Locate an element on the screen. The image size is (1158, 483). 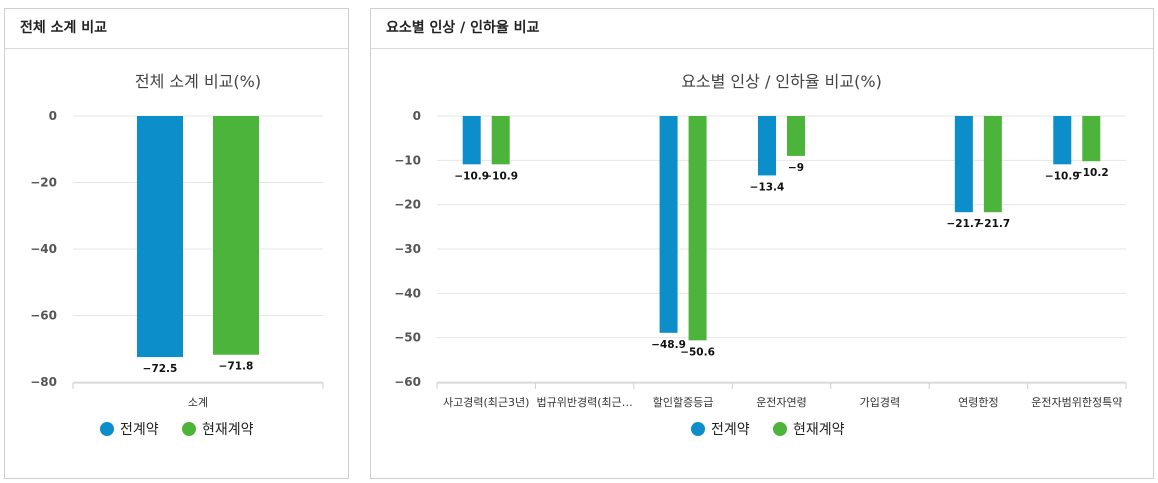
x-category-label: 가입경력 is located at coordinates (880, 402).